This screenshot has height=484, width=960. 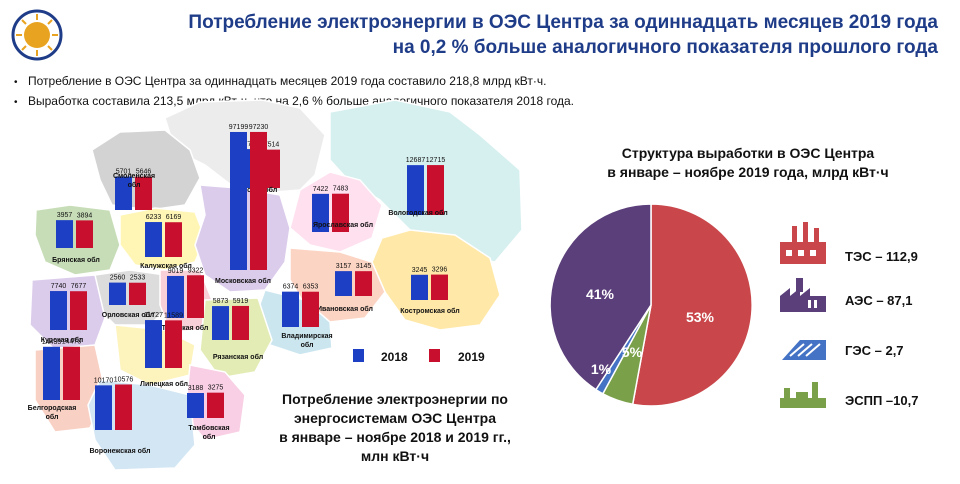 I want to click on region-bar-group: 14433 14473 Белгородская обл, so click(x=55, y=380).